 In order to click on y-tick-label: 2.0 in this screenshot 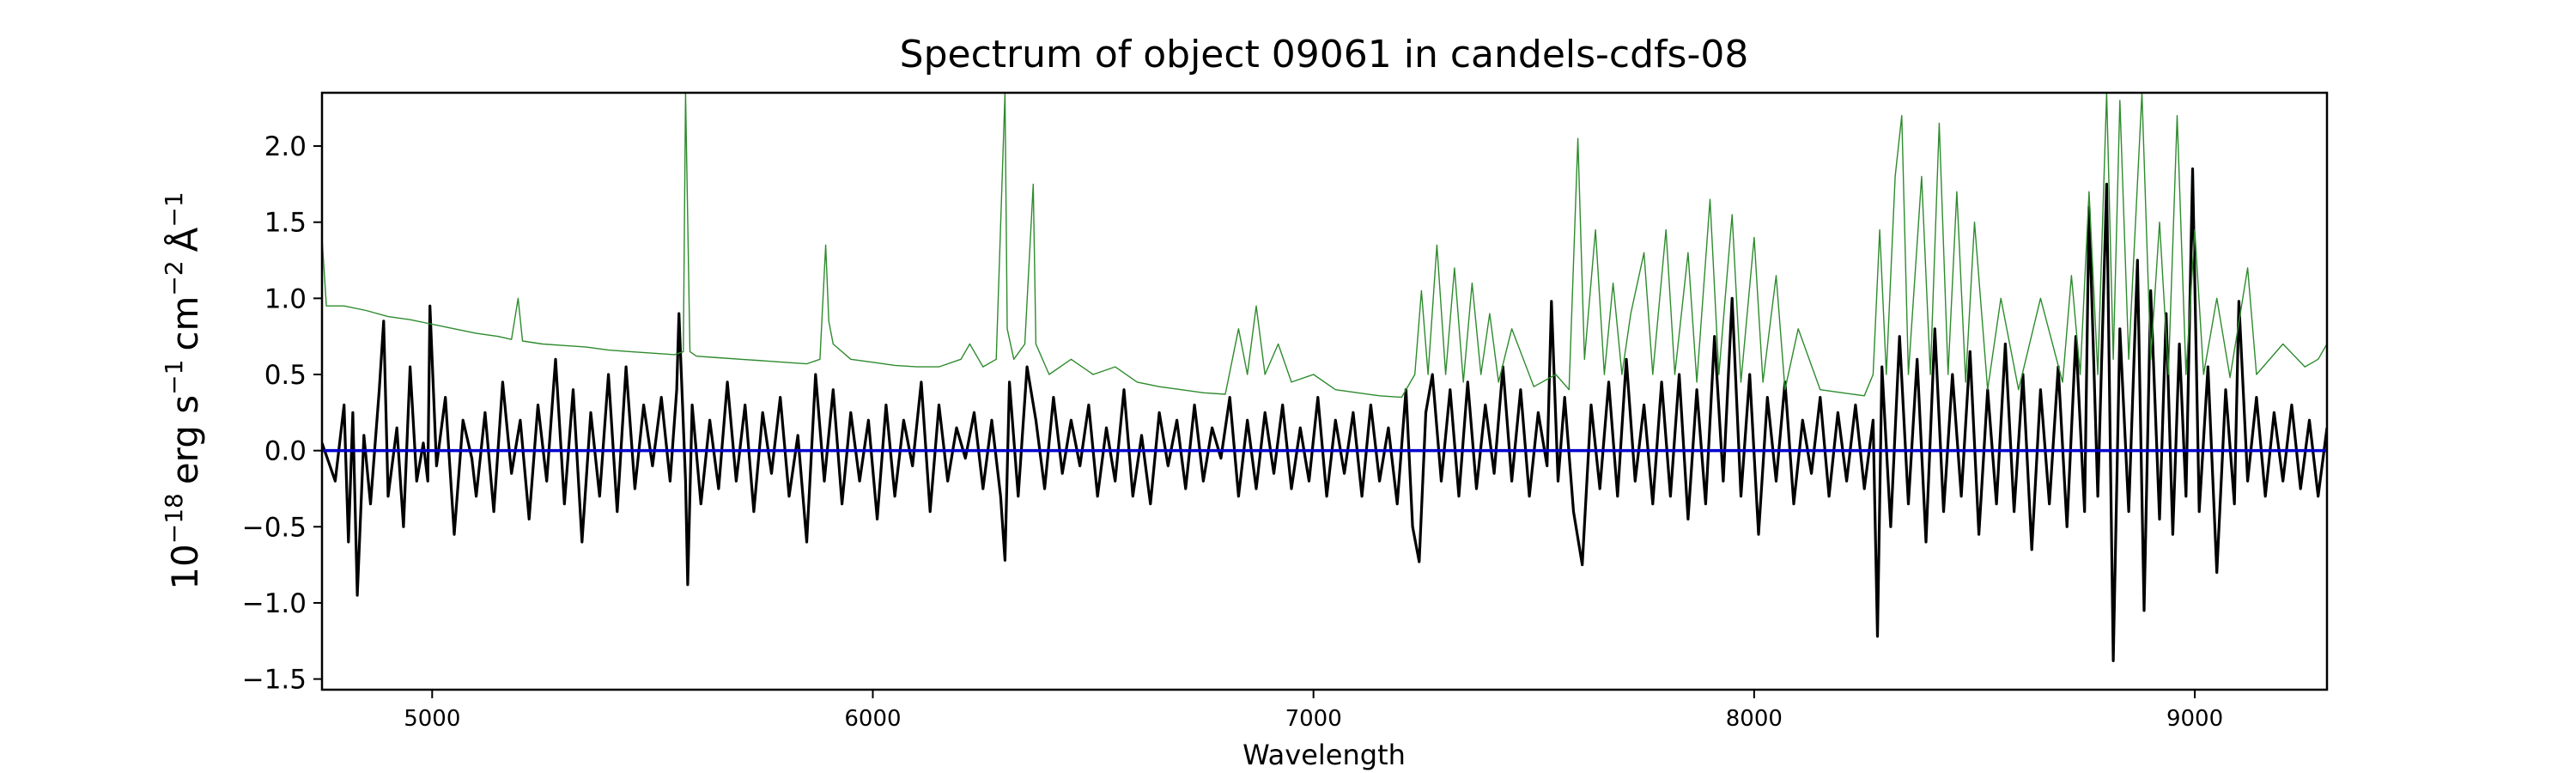, I will do `click(285, 146)`.